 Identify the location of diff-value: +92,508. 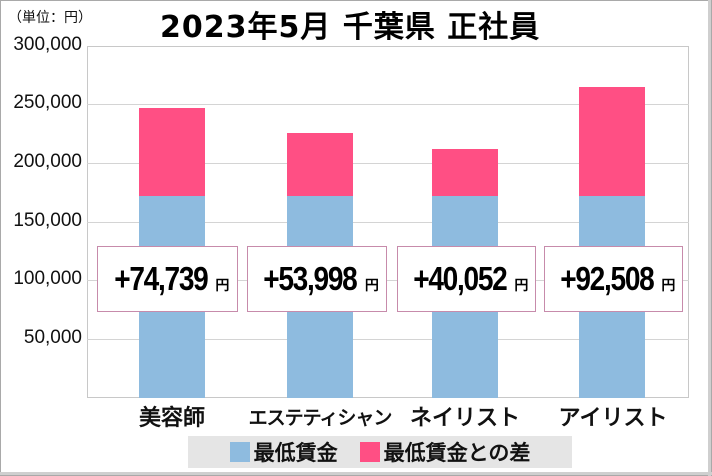
(607, 278).